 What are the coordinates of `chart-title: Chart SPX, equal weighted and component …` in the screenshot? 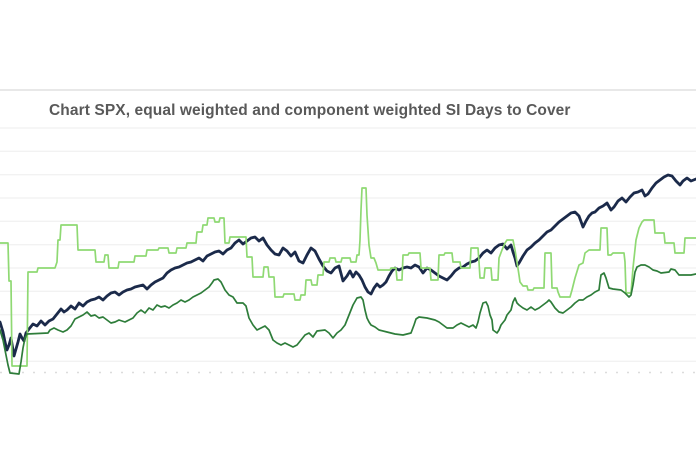 It's located at (310, 110).